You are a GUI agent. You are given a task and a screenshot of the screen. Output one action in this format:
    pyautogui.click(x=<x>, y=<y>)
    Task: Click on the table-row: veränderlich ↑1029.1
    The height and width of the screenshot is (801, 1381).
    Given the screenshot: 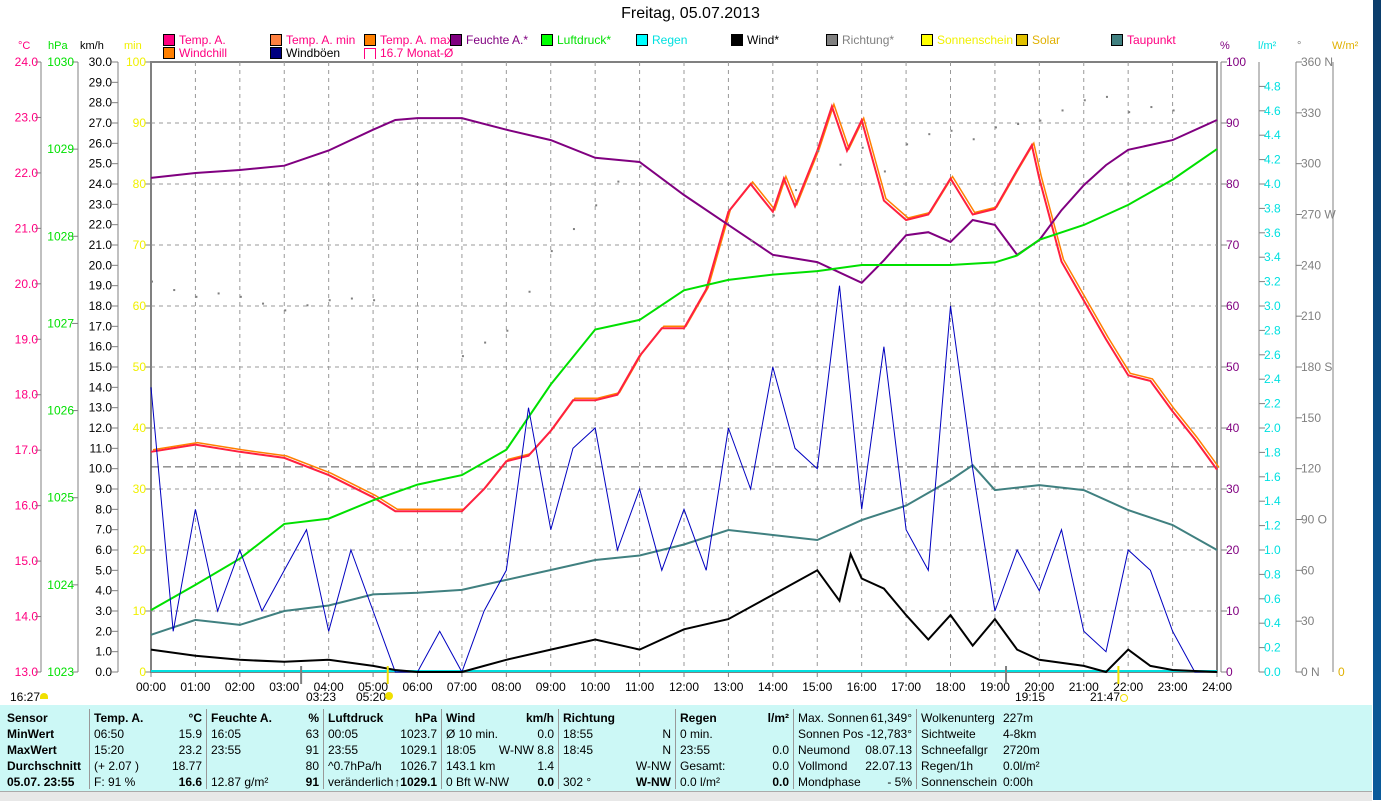 What is the action you would take?
    pyautogui.click(x=382, y=783)
    